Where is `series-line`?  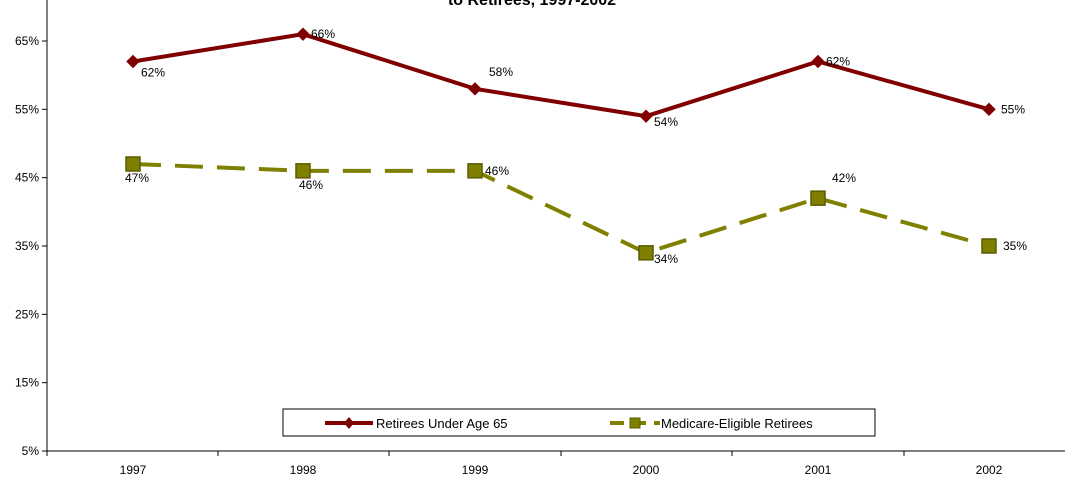 series-line is located at coordinates (561, 75).